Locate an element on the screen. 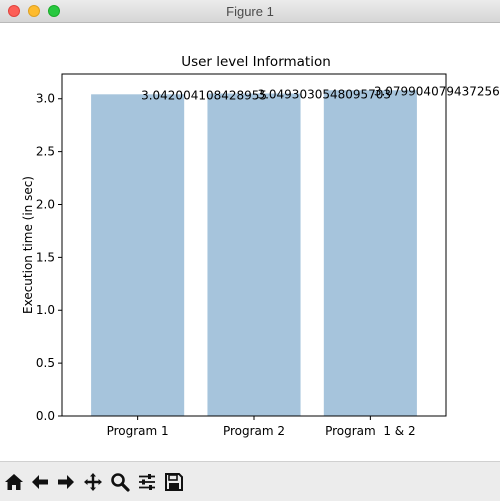 This screenshot has width=500, height=501. y-tick-label: 0.5 is located at coordinates (45, 363).